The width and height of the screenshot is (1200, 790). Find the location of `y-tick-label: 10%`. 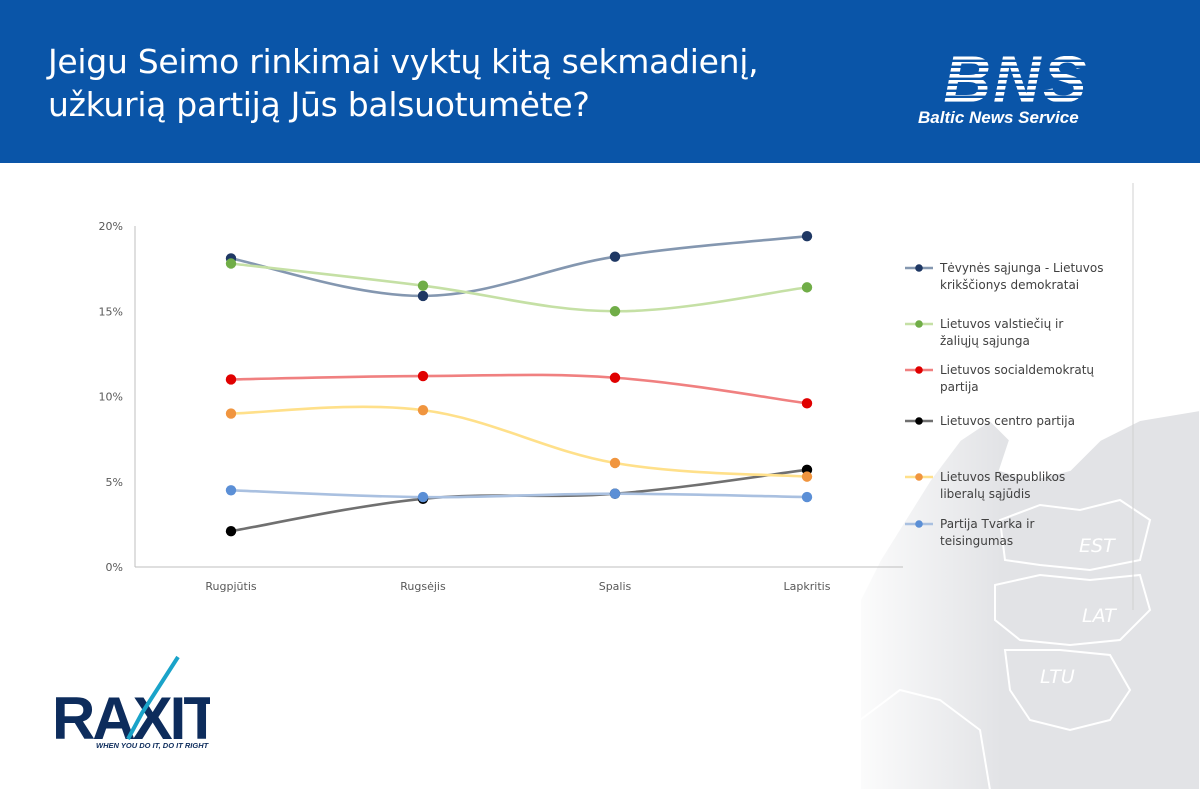

y-tick-label: 10% is located at coordinates (111, 397).